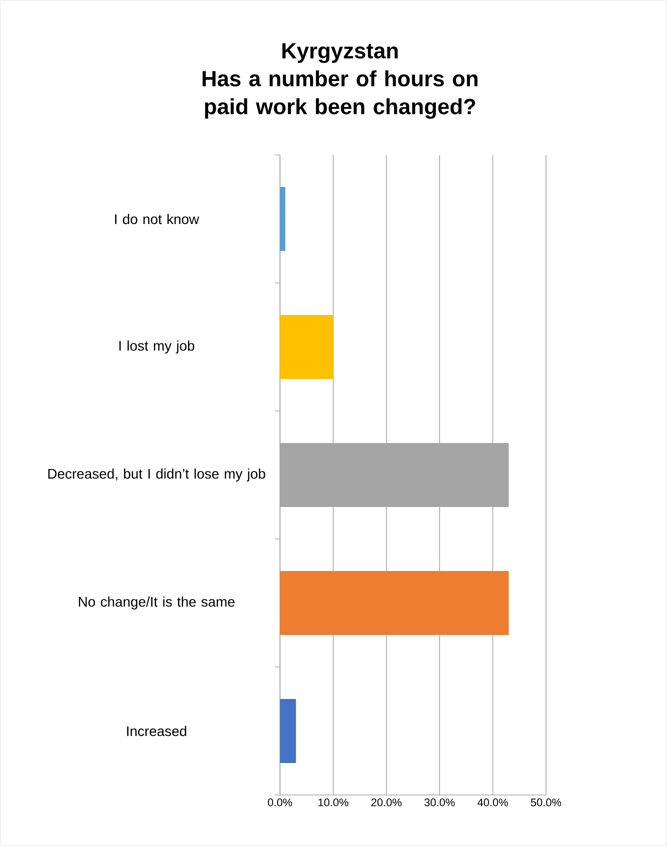 This screenshot has width=667, height=846. I want to click on y-tick-label: I do not know, so click(157, 219).